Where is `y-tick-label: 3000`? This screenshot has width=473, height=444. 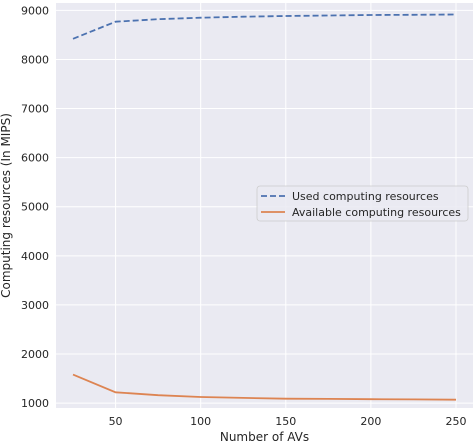
y-tick-label: 3000 is located at coordinates (35, 305).